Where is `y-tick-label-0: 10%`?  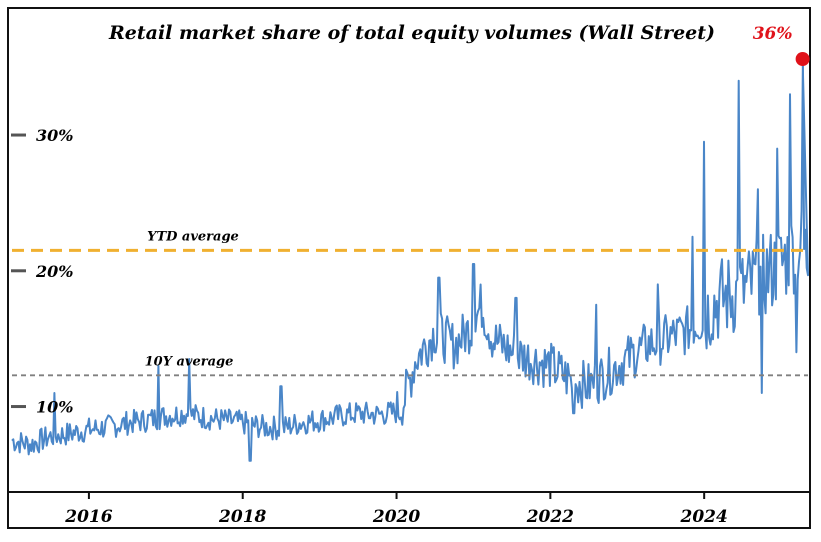 y-tick-label-0: 10% is located at coordinates (54, 407).